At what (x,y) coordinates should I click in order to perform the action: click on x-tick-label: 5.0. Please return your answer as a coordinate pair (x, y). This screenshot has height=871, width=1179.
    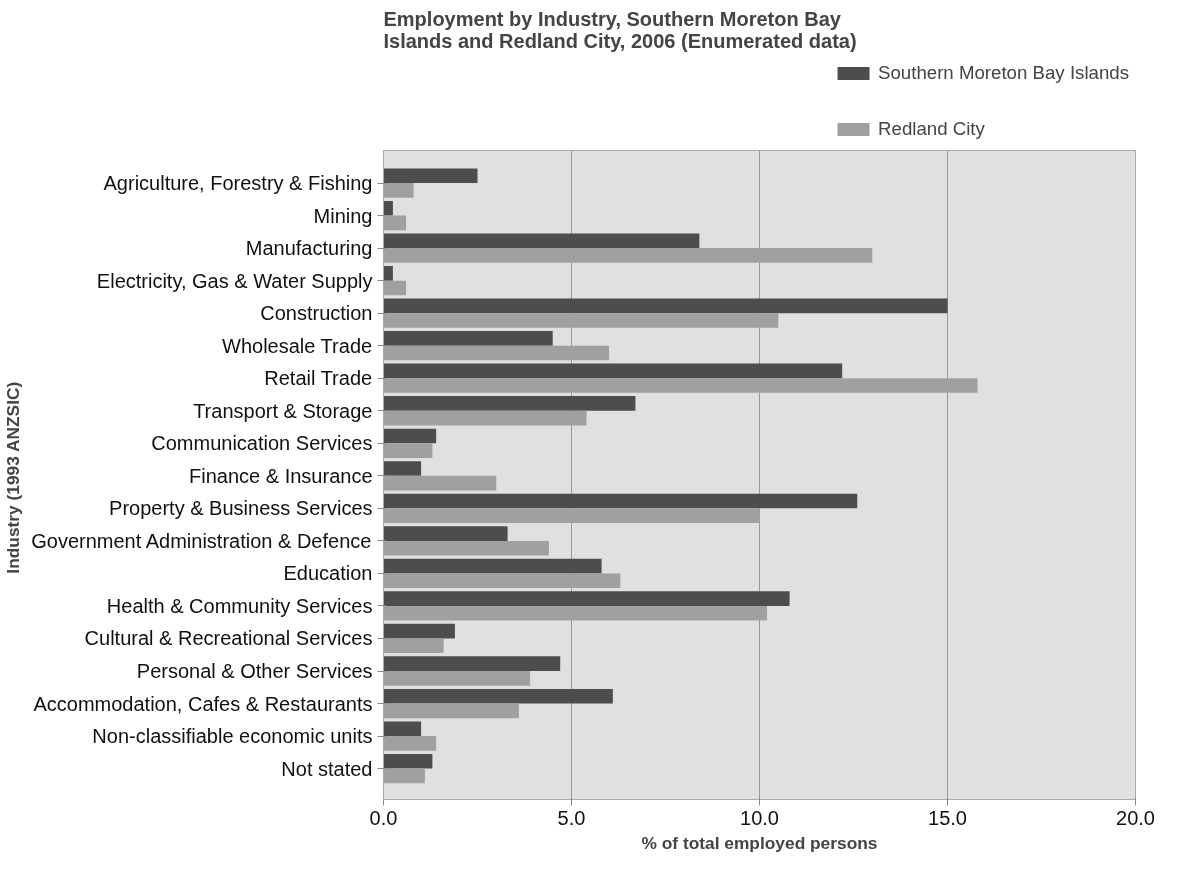
    Looking at the image, I should click on (571, 817).